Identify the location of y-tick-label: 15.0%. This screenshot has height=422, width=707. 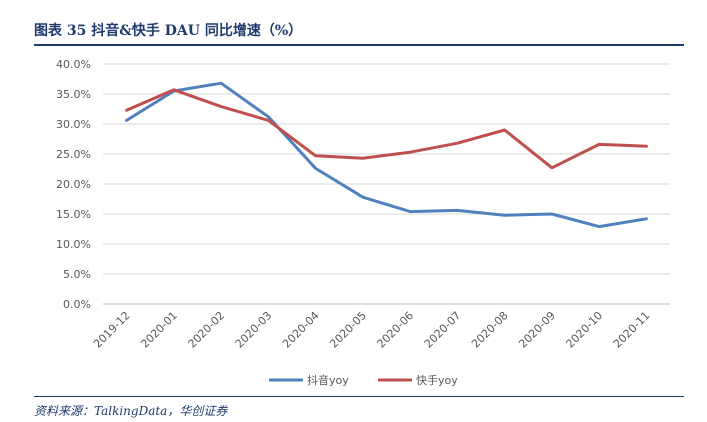
(73, 214).